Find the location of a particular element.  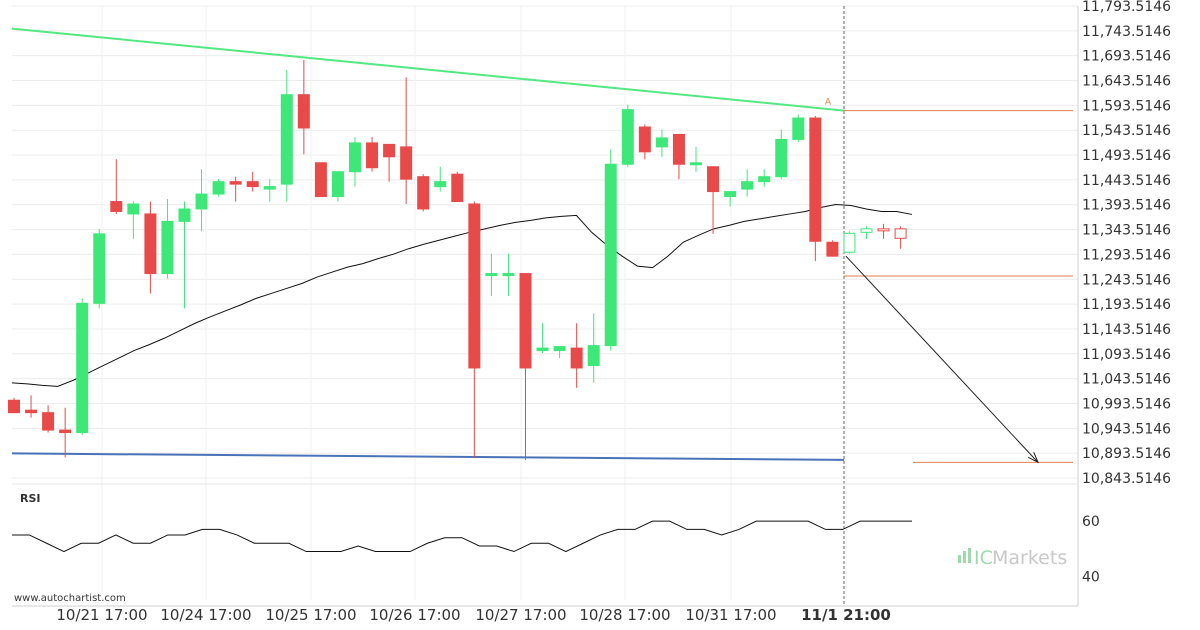

y-tick-label: 11,193.5146 is located at coordinates (1126, 305).